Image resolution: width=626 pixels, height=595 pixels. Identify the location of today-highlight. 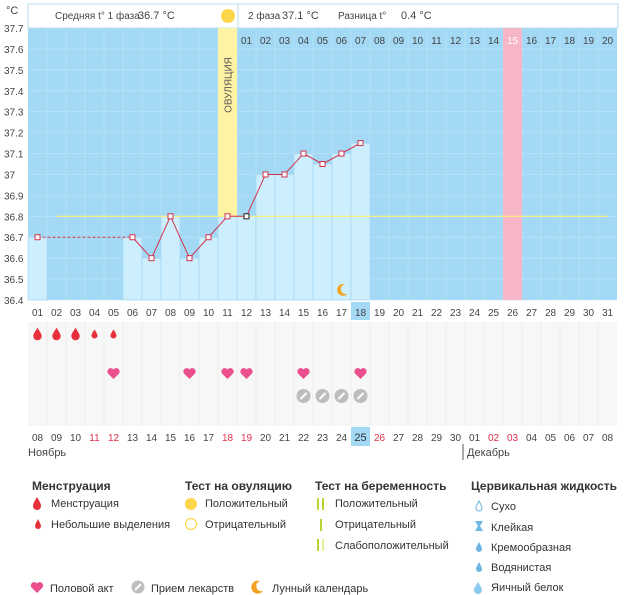
(360, 311).